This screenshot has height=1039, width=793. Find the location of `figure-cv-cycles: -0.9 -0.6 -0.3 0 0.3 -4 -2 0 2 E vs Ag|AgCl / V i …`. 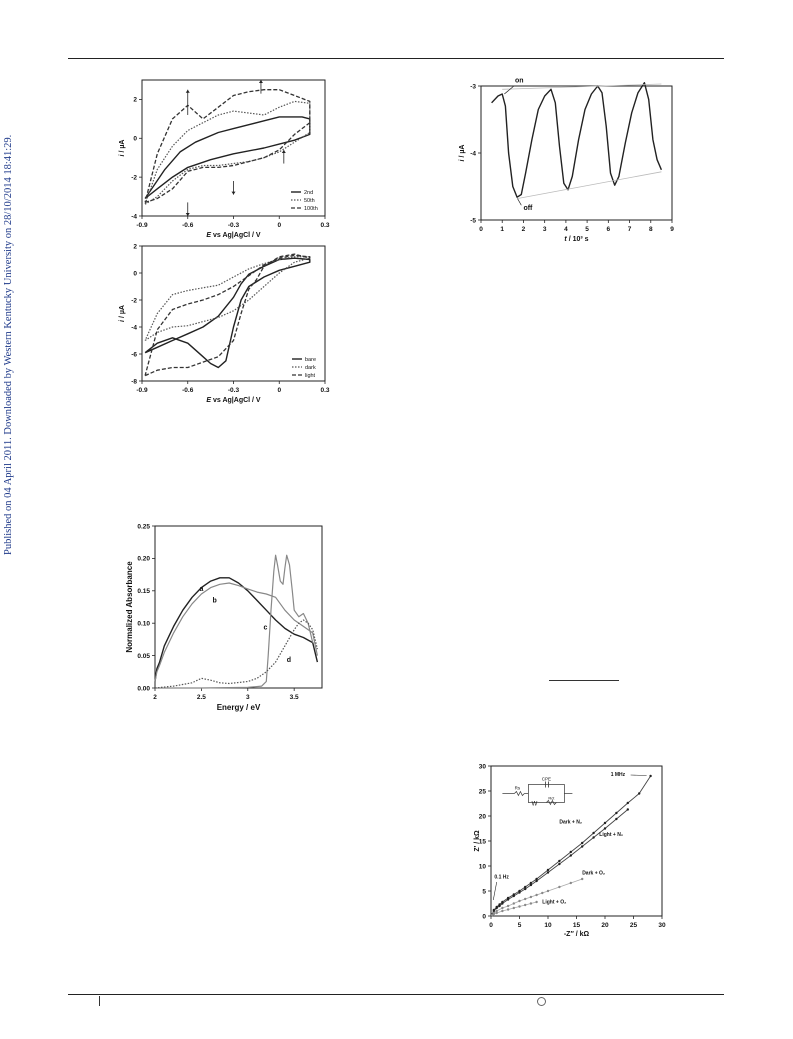

figure-cv-cycles: -0.9 -0.6 -0.3 0 0.3 -4 -2 0 2 E vs Ag|AgCl / V i … is located at coordinates (224, 159).